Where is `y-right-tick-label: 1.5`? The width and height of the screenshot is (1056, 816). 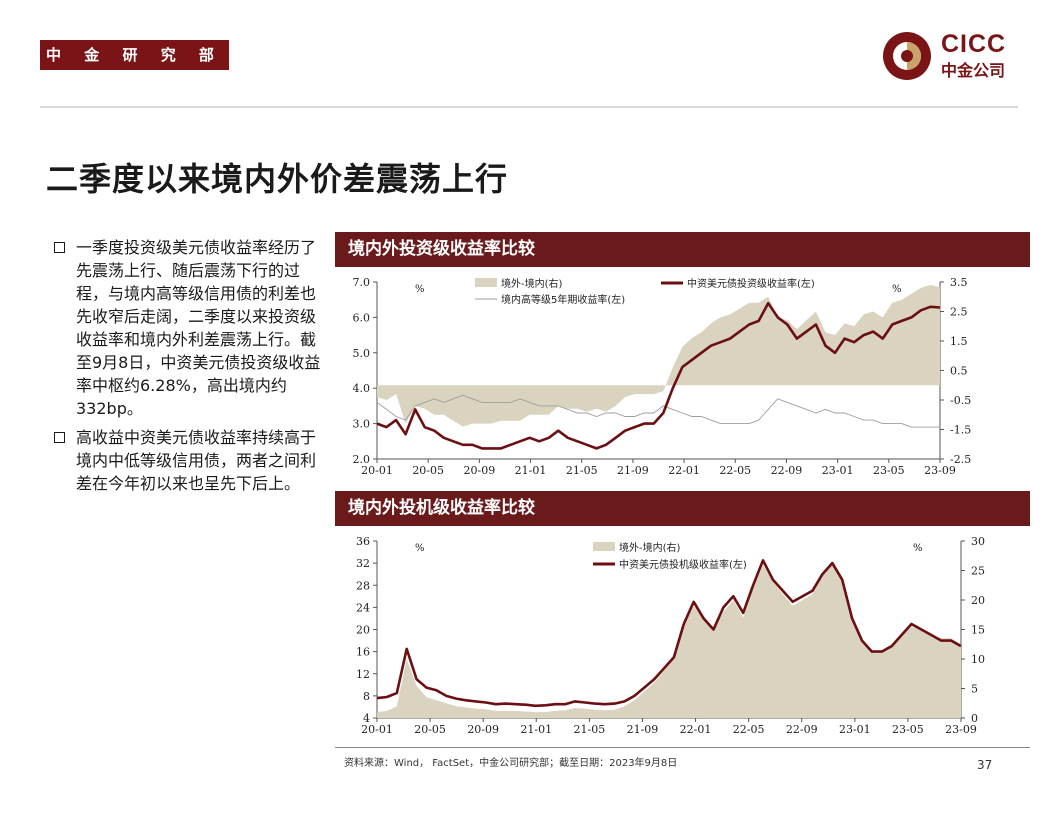 y-right-tick-label: 1.5 is located at coordinates (959, 341).